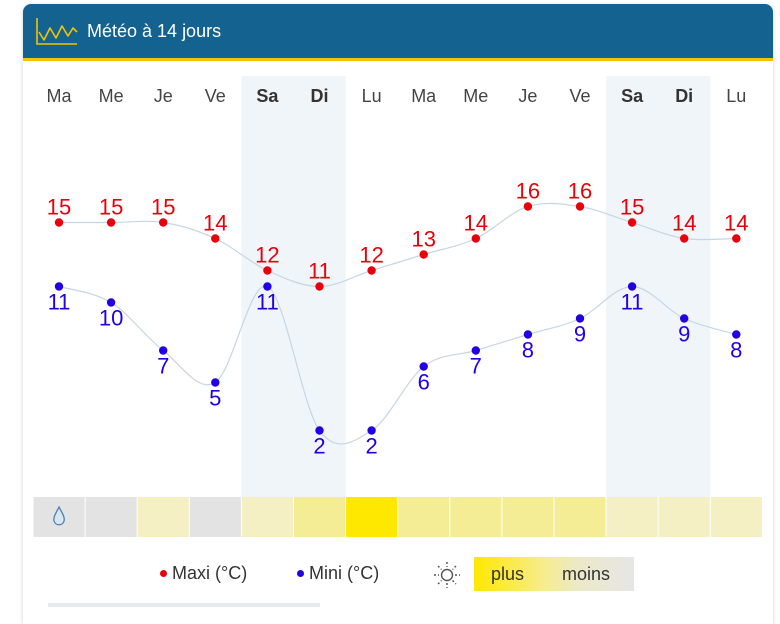  Describe the element at coordinates (684, 286) in the screenshot. I see `weekend-band` at that location.